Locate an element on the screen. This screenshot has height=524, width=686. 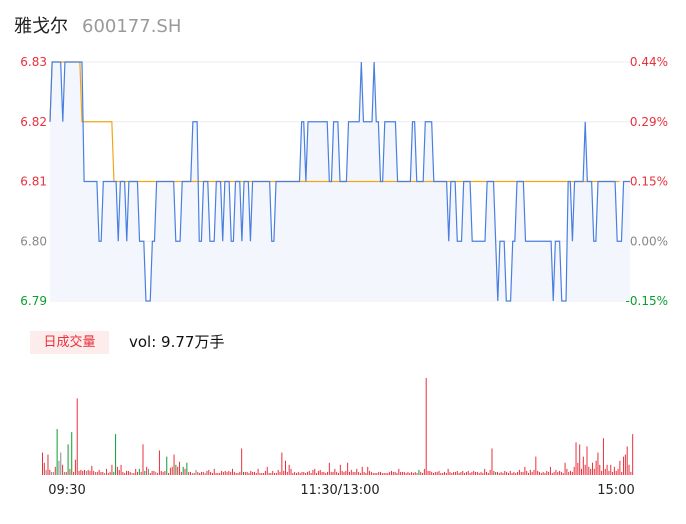
volume-tag: 日成交量 is located at coordinates (69, 342).